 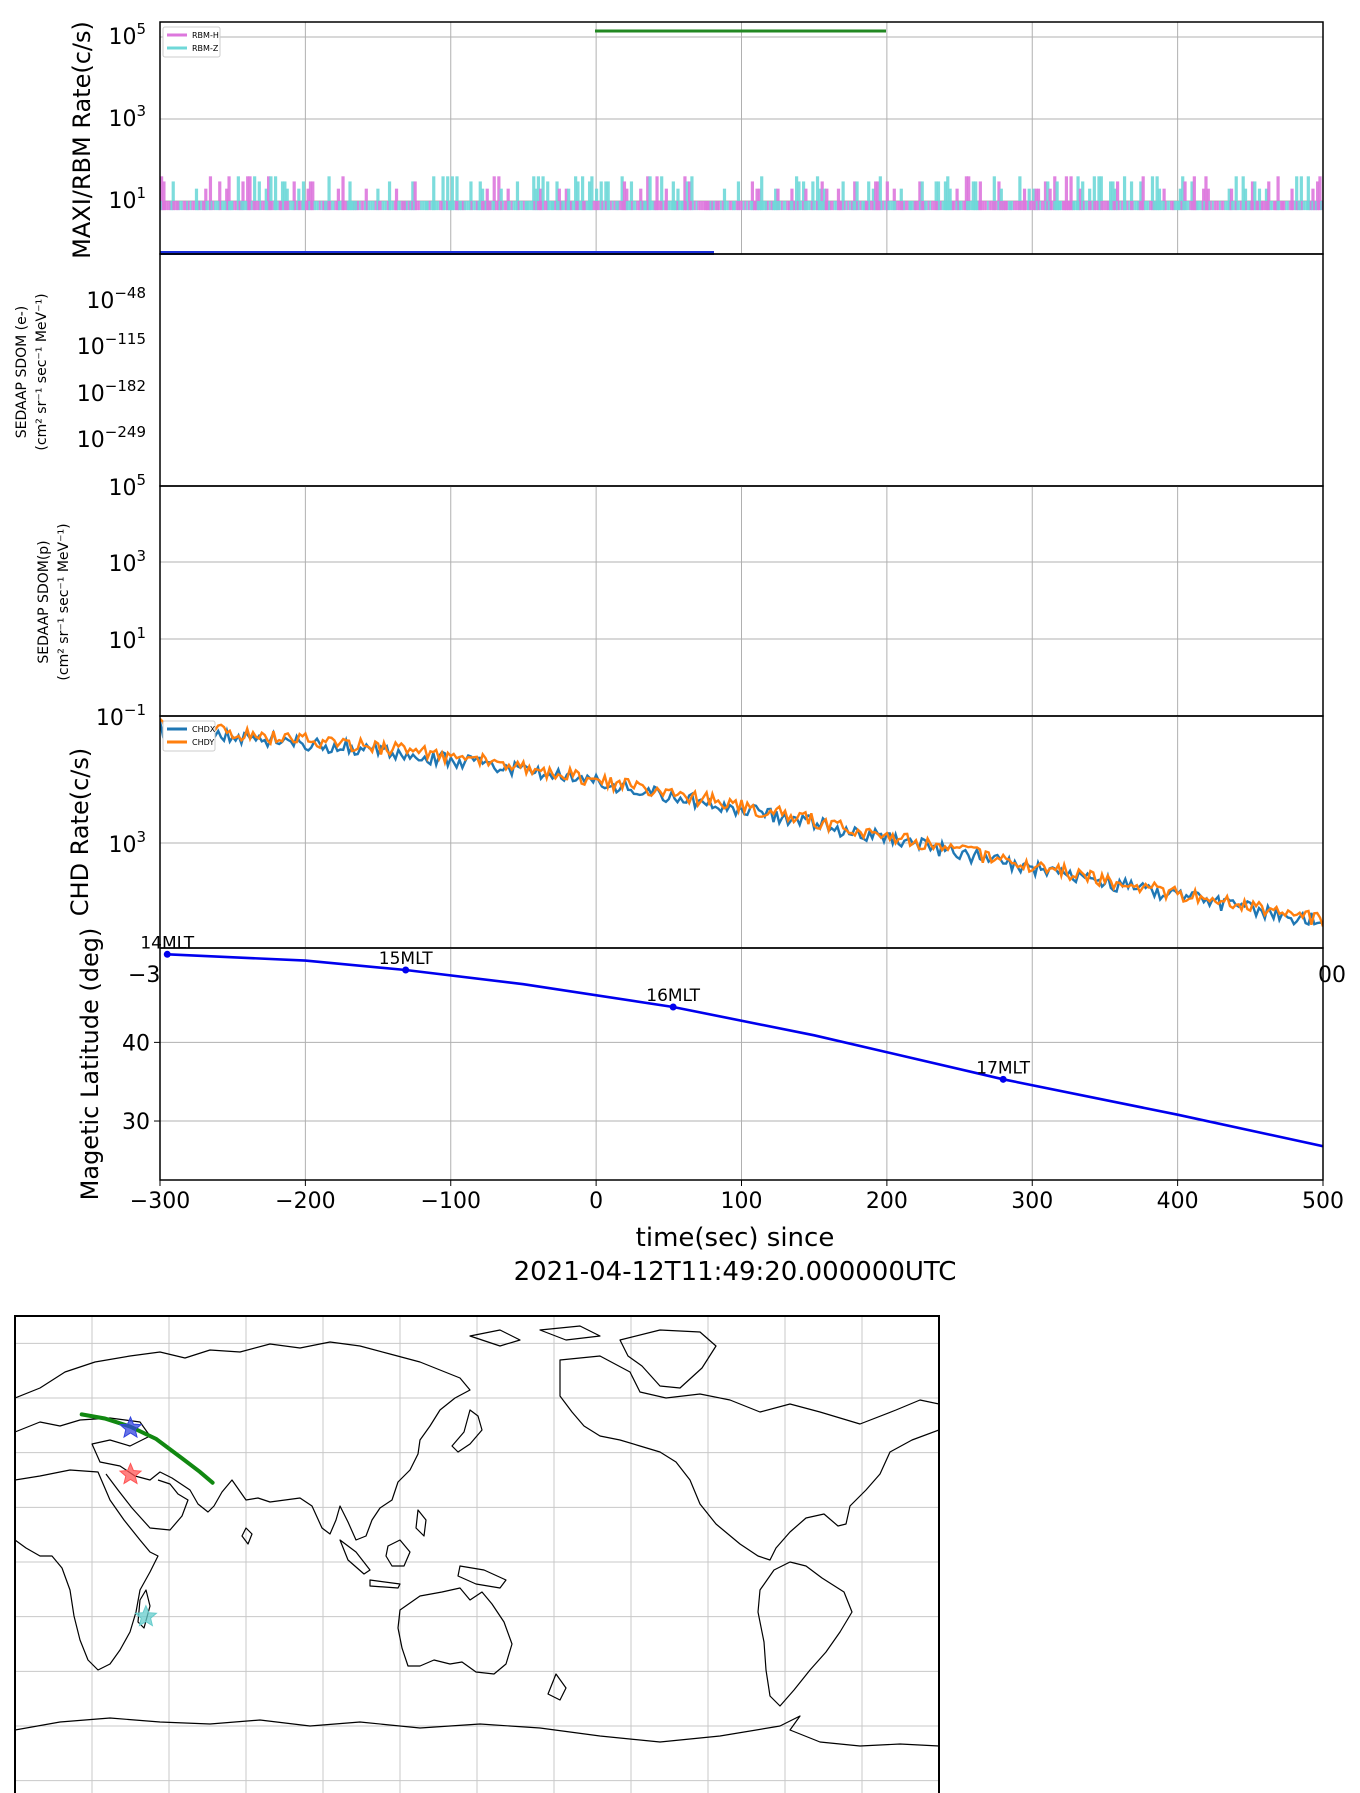 What do you see at coordinates (668, 1359) in the screenshot?
I see `coastline-greenland` at bounding box center [668, 1359].